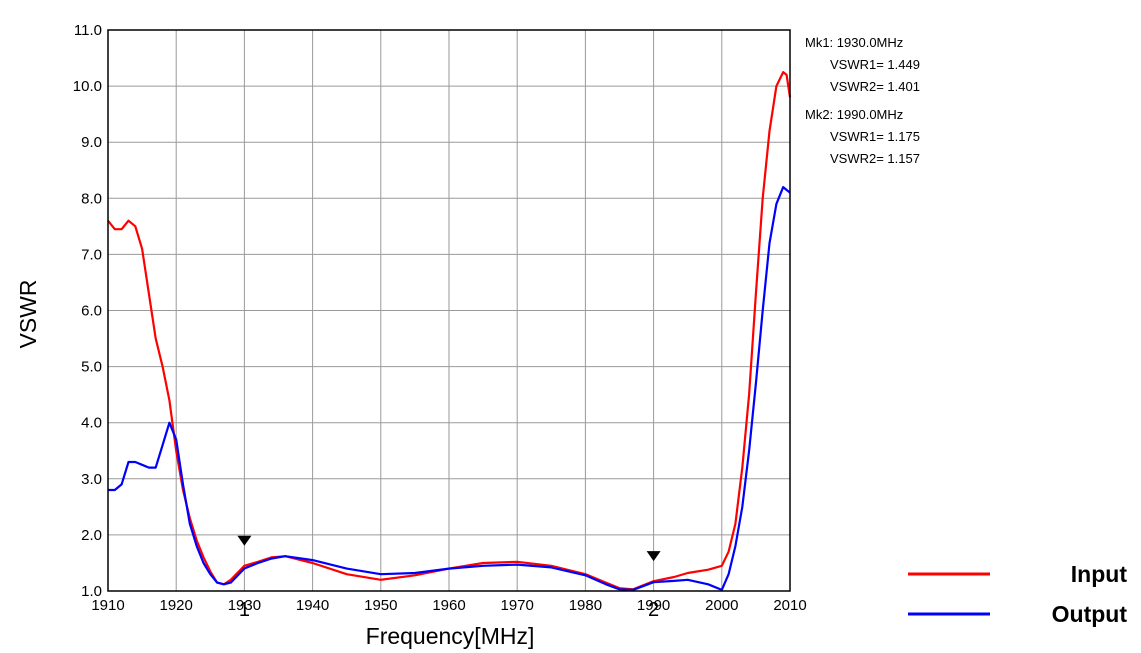 The height and width of the screenshot is (653, 1141). Describe the element at coordinates (91, 367) in the screenshot. I see `y-tick-label: 5.0` at that location.